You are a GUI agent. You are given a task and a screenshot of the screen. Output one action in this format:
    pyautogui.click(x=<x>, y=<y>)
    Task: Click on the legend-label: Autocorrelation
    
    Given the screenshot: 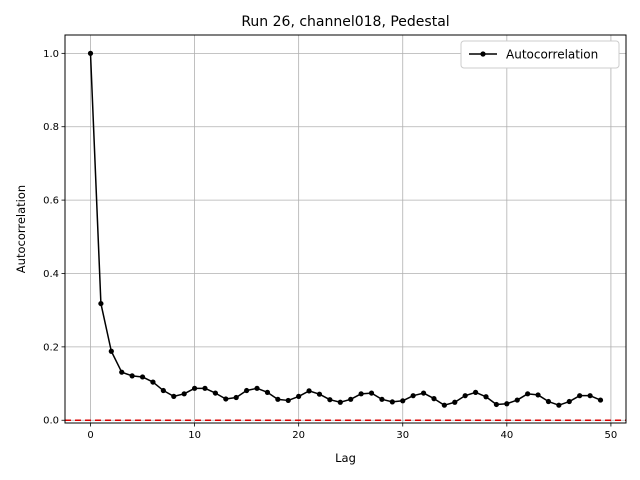 What is the action you would take?
    pyautogui.click(x=552, y=55)
    